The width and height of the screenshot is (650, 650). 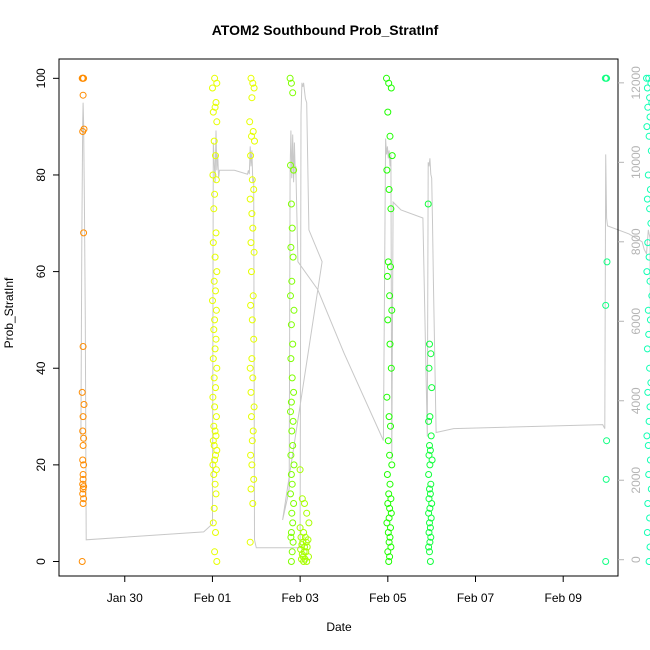 What do you see at coordinates (564, 598) in the screenshot?
I see `x-tick-label: Feb 09` at bounding box center [564, 598].